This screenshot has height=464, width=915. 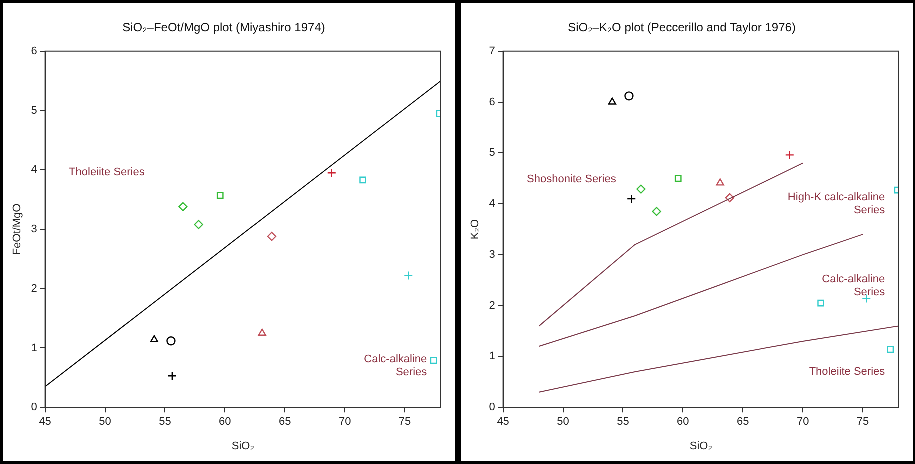 What do you see at coordinates (682, 27) in the screenshot?
I see `chart-title: SiO₂–K₂O plot (Peccerillo and Taylor 1976)` at bounding box center [682, 27].